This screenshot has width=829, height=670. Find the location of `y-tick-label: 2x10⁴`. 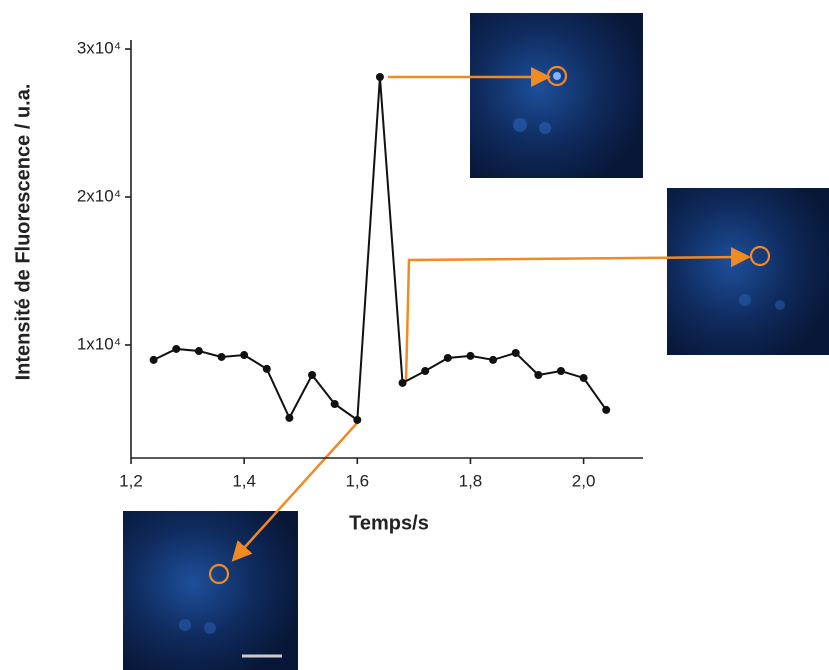

y-tick-label: 2x10⁴ is located at coordinates (99, 195).